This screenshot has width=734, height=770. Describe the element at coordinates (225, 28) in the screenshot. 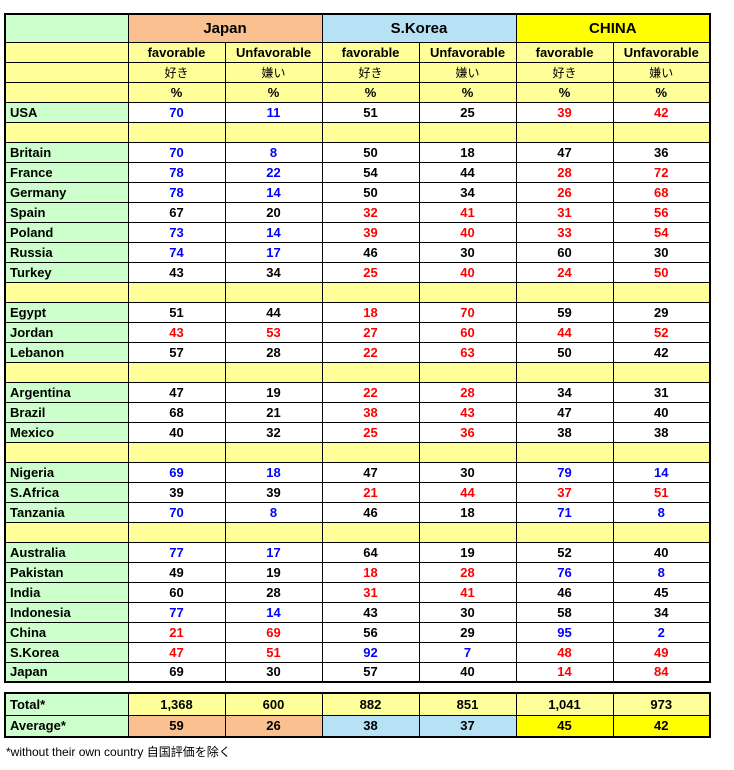

I see `group-header-japan: Japan` at that location.